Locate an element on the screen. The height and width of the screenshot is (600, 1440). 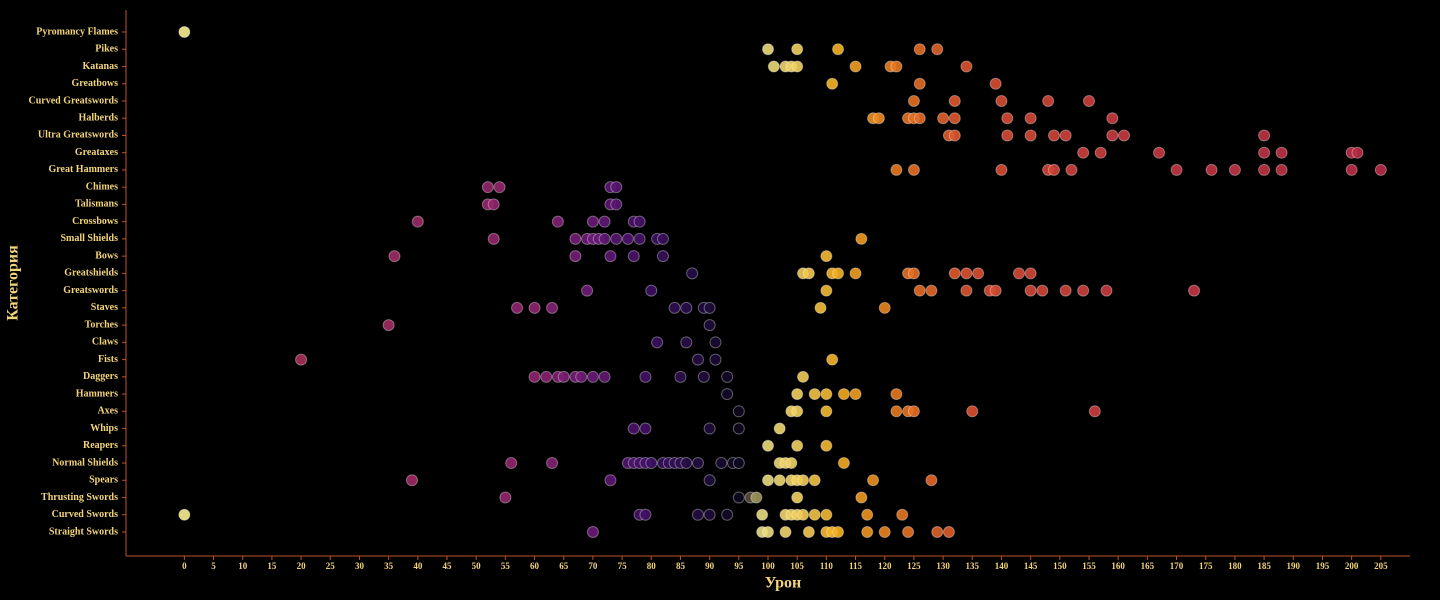
y-tick-label: Greataxes is located at coordinates (96, 152).